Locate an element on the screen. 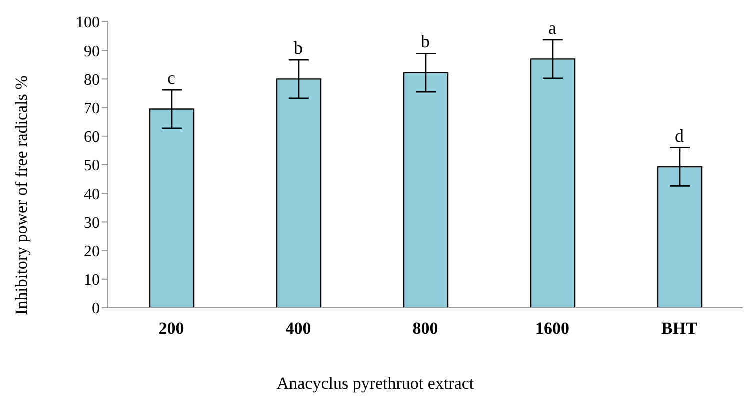  y-tick-label: 0 is located at coordinates (96, 309).